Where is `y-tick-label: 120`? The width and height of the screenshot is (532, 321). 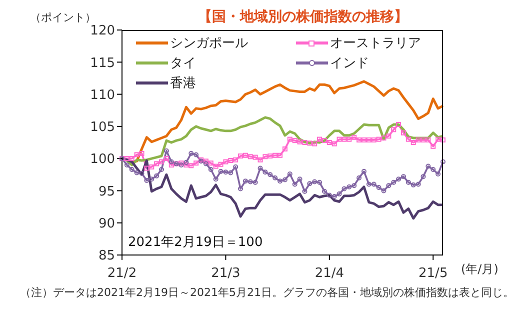 y-tick-label: 120 is located at coordinates (102, 31).